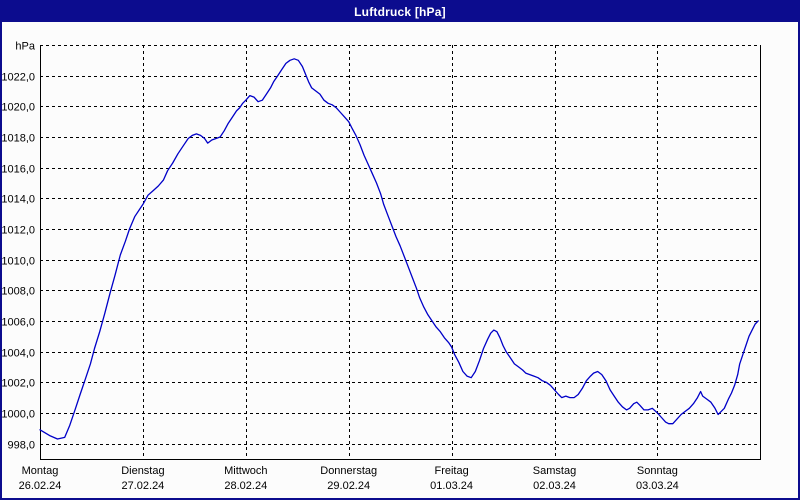 This screenshot has width=800, height=500. Describe the element at coordinates (657, 471) in the screenshot. I see `x-day-label: Sonntag` at that location.